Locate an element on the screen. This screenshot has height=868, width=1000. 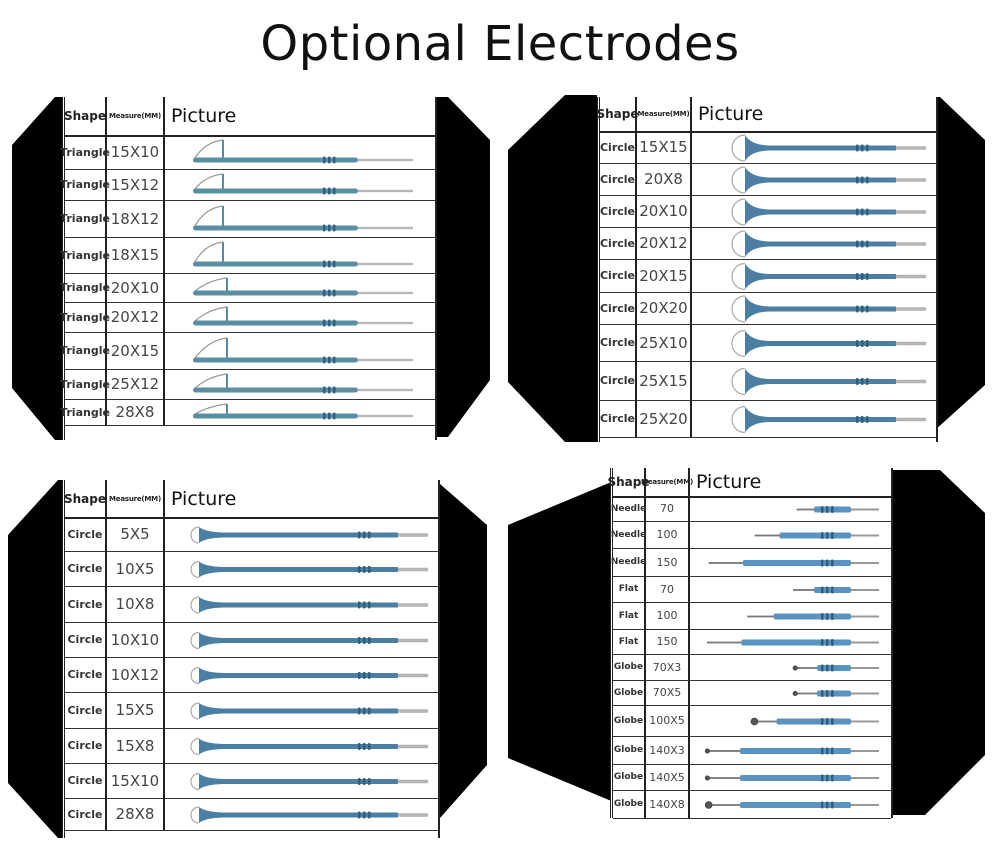
table-row: Triangle 20X12 is located at coordinates (247, 317).